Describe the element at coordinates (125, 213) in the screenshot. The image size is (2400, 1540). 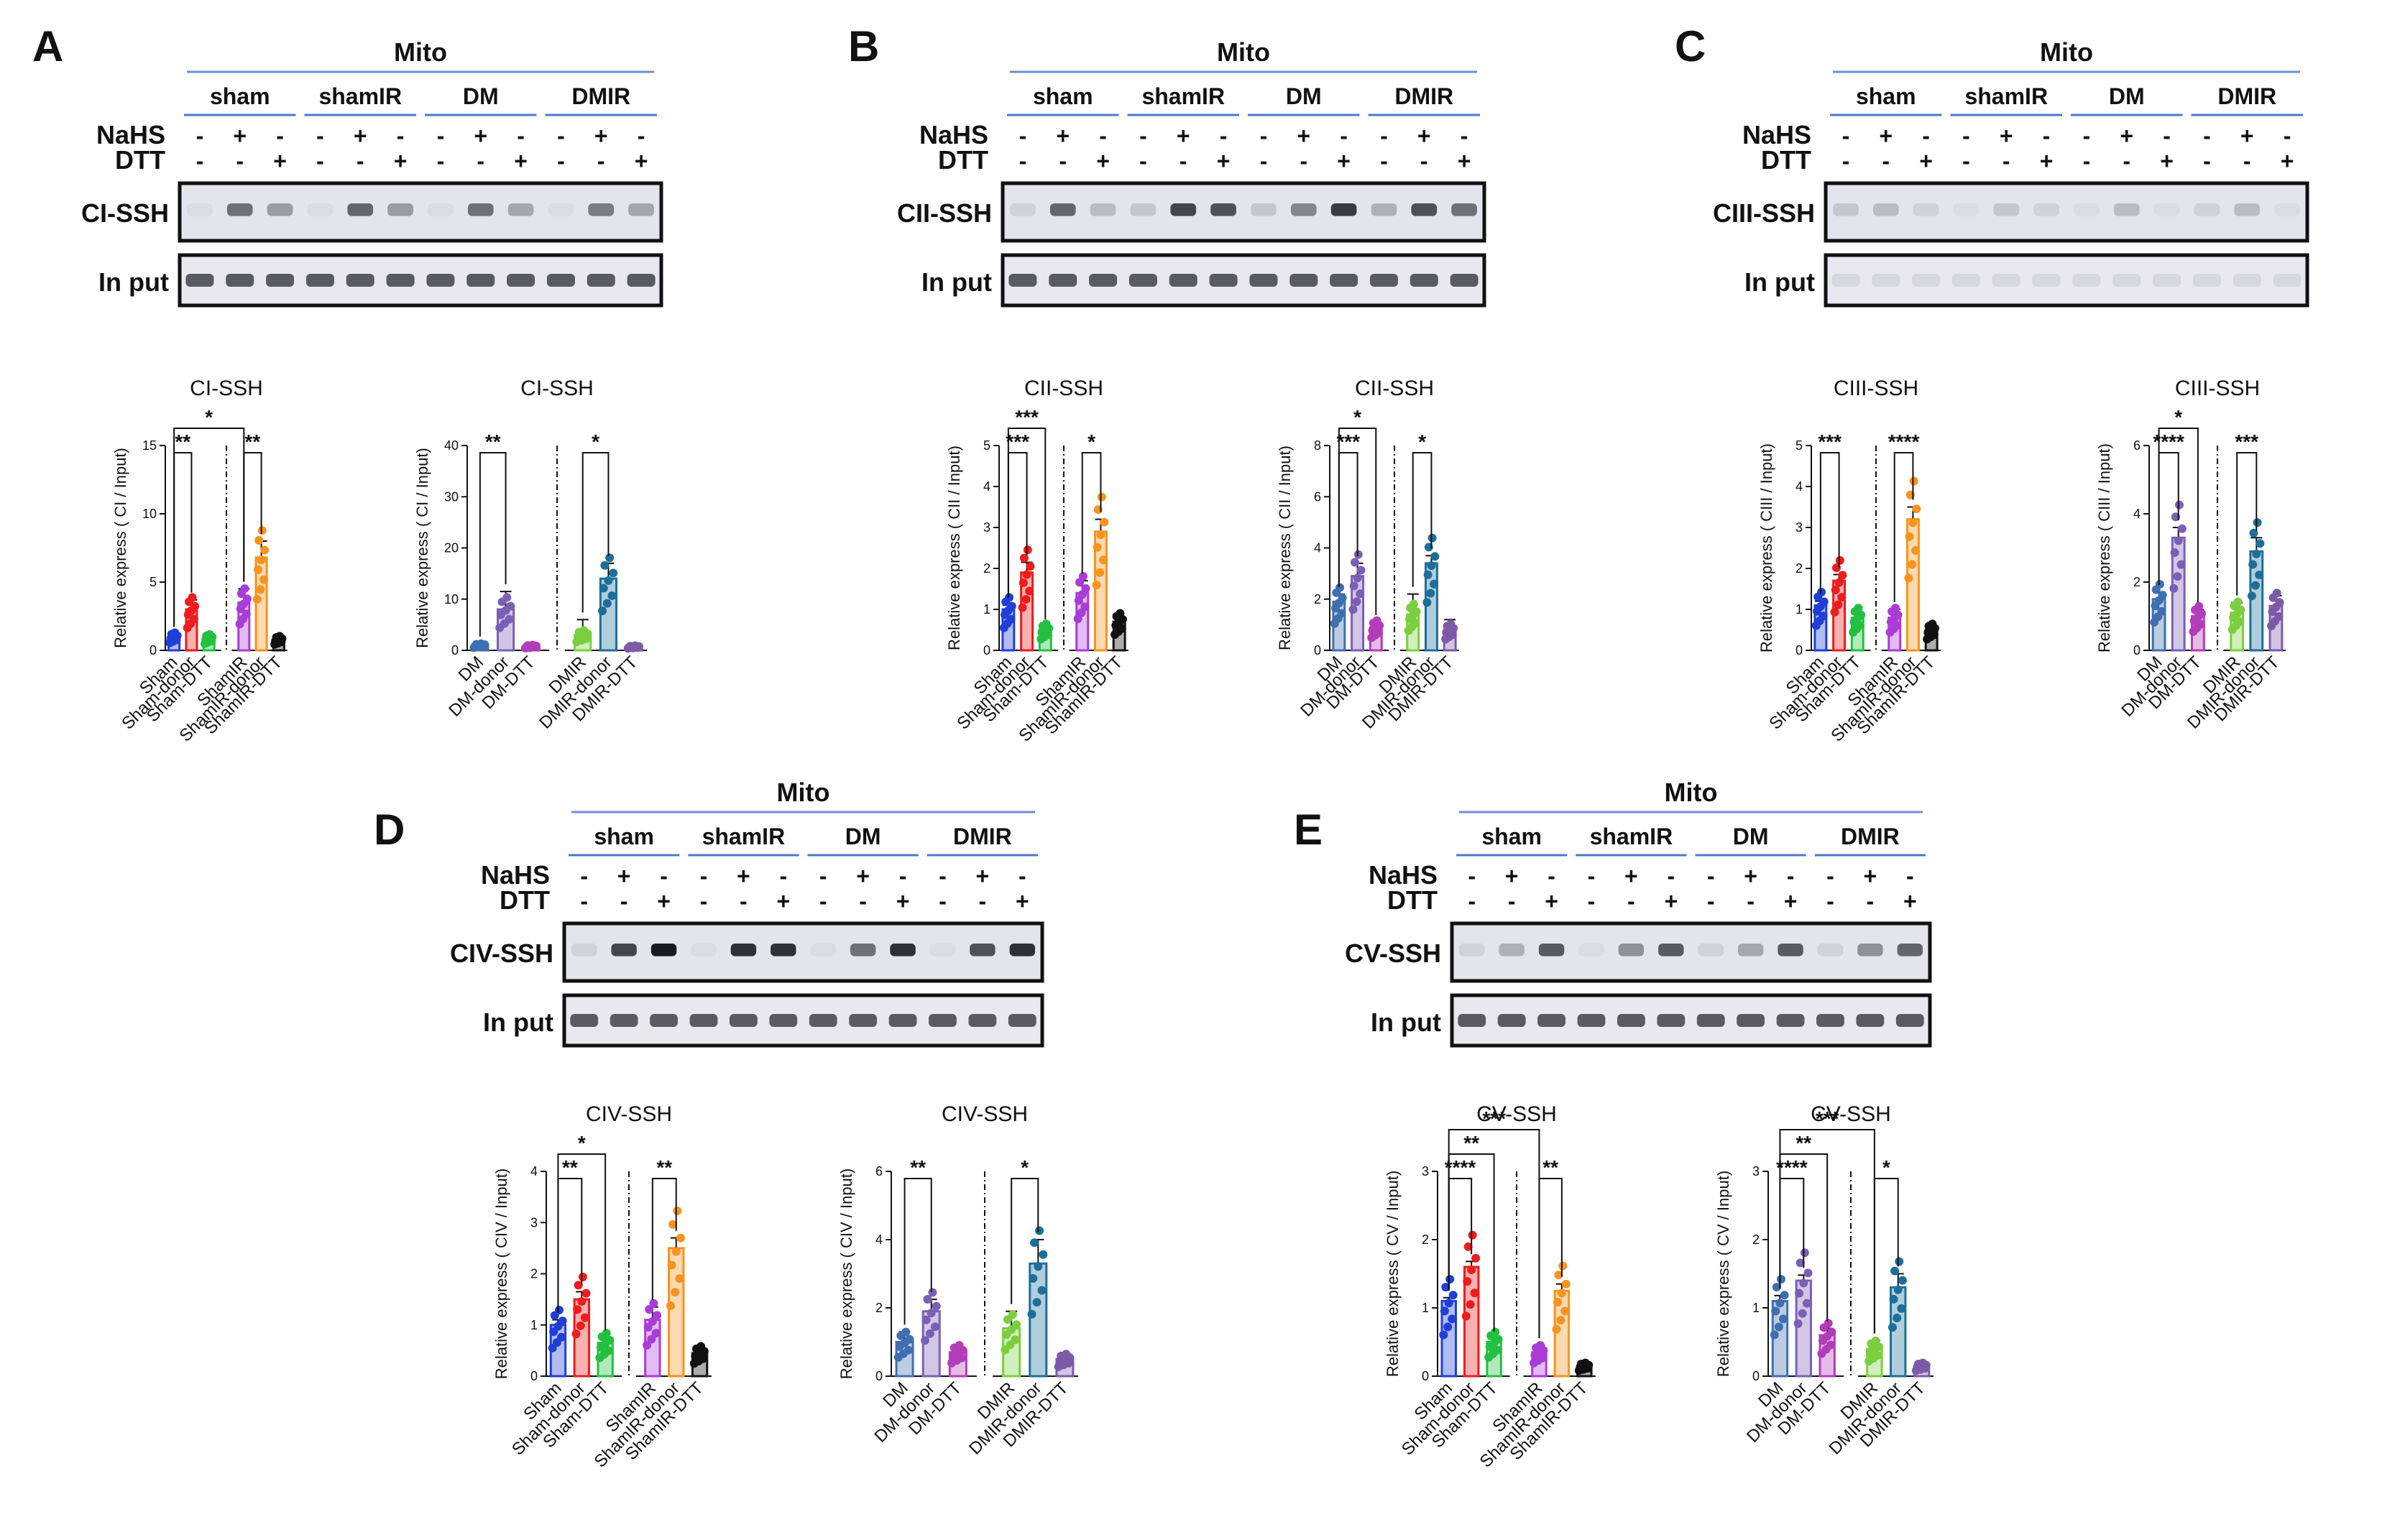
I see `ssh-blot-label: CI-SSH` at that location.